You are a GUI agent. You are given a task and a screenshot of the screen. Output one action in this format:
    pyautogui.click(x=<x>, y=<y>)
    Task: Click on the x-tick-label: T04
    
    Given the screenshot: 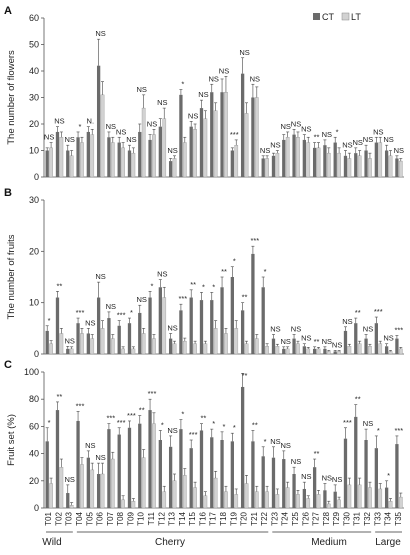 What is the action you would take?
    pyautogui.click(x=79, y=518)
    